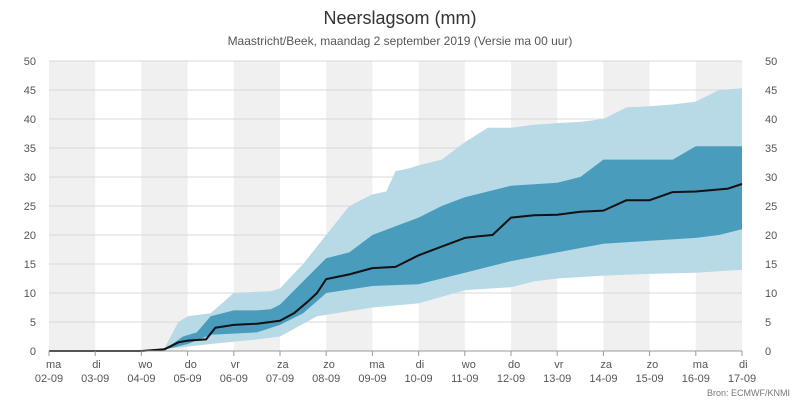 This screenshot has width=800, height=400. Describe the element at coordinates (280, 379) in the screenshot. I see `x-tick-date-label: 07-09` at that location.